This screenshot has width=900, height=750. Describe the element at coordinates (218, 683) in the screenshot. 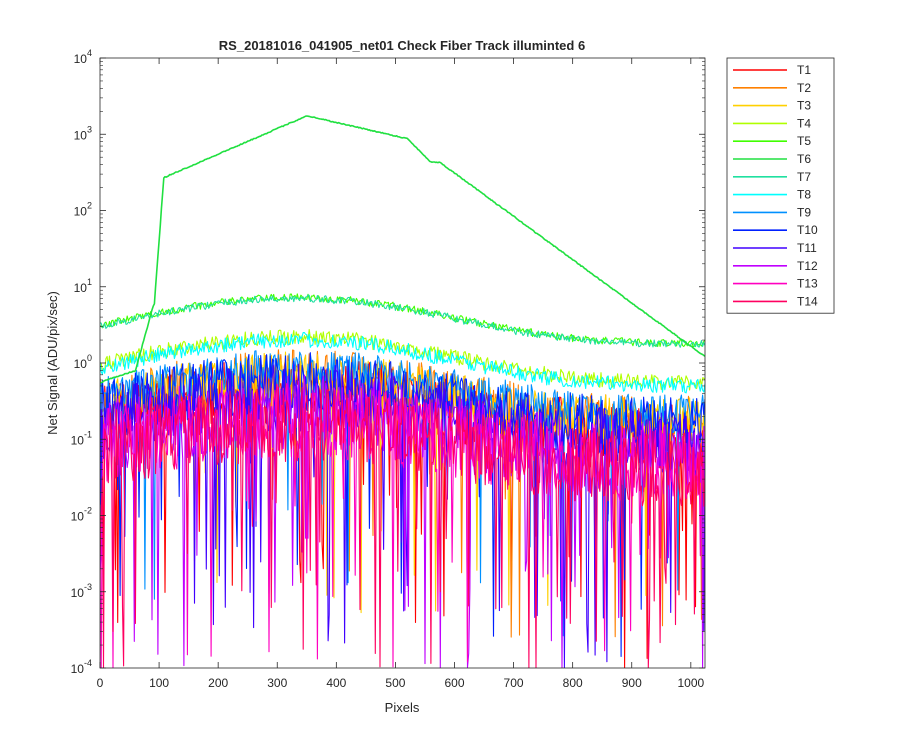

I see `x-tick-label: 200` at that location.